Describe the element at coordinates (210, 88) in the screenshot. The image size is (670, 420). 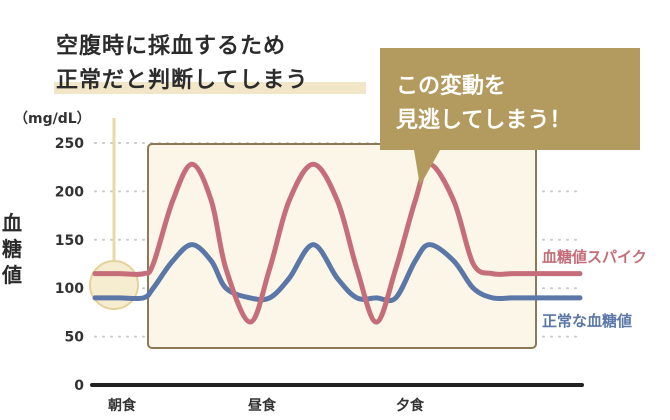
I see `headline-highlight` at that location.